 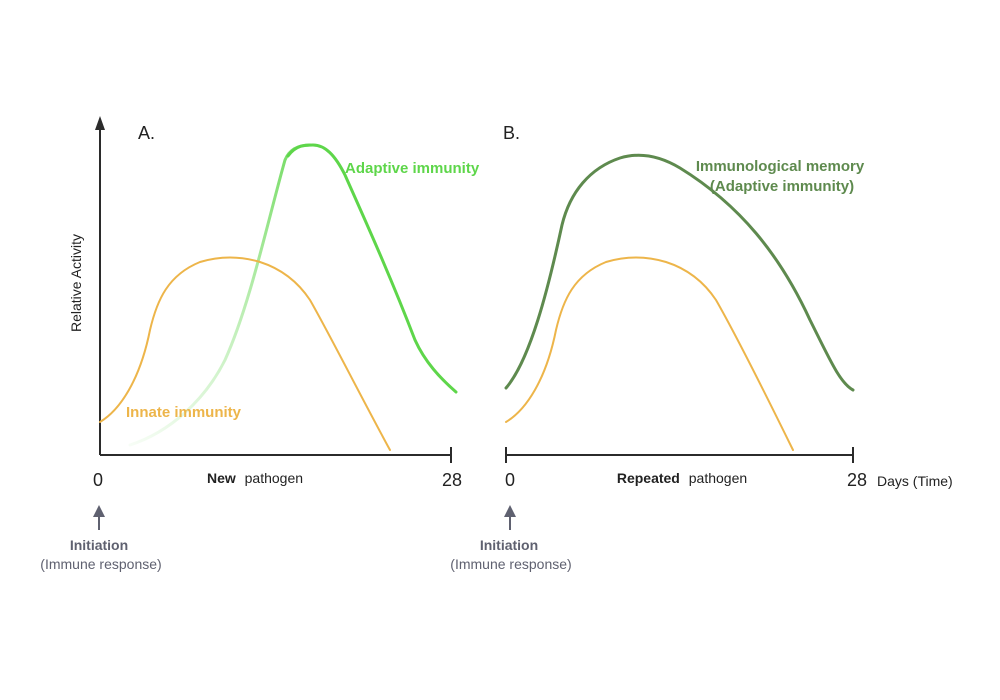 I want to click on panel-a-adaptive-curve-rise, so click(x=220, y=295).